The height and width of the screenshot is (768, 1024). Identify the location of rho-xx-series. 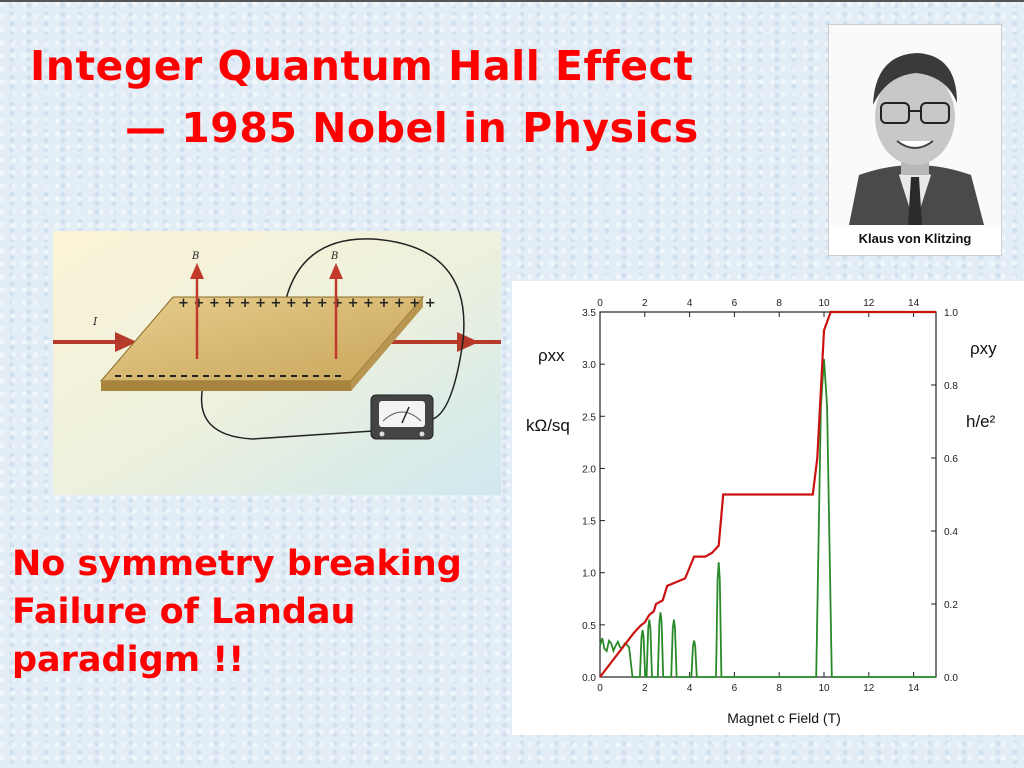
(767, 518).